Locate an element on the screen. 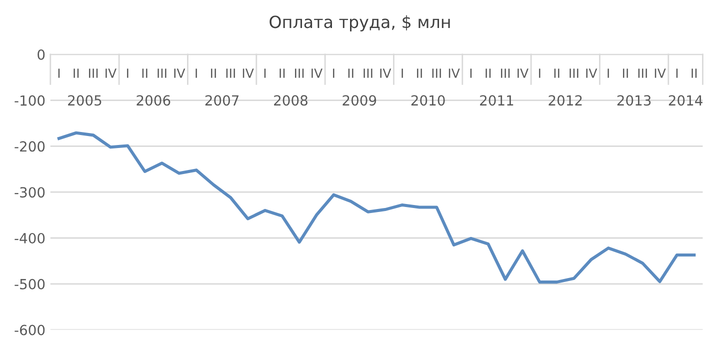 The width and height of the screenshot is (720, 340). annotation: 2005 is located at coordinates (85, 100).